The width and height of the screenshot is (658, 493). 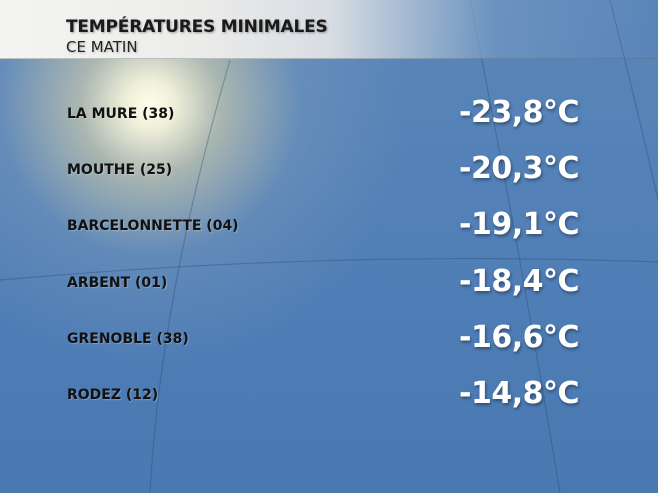 I want to click on temperature-row: ARBENT (01) -18,4°C, so click(x=329, y=284).